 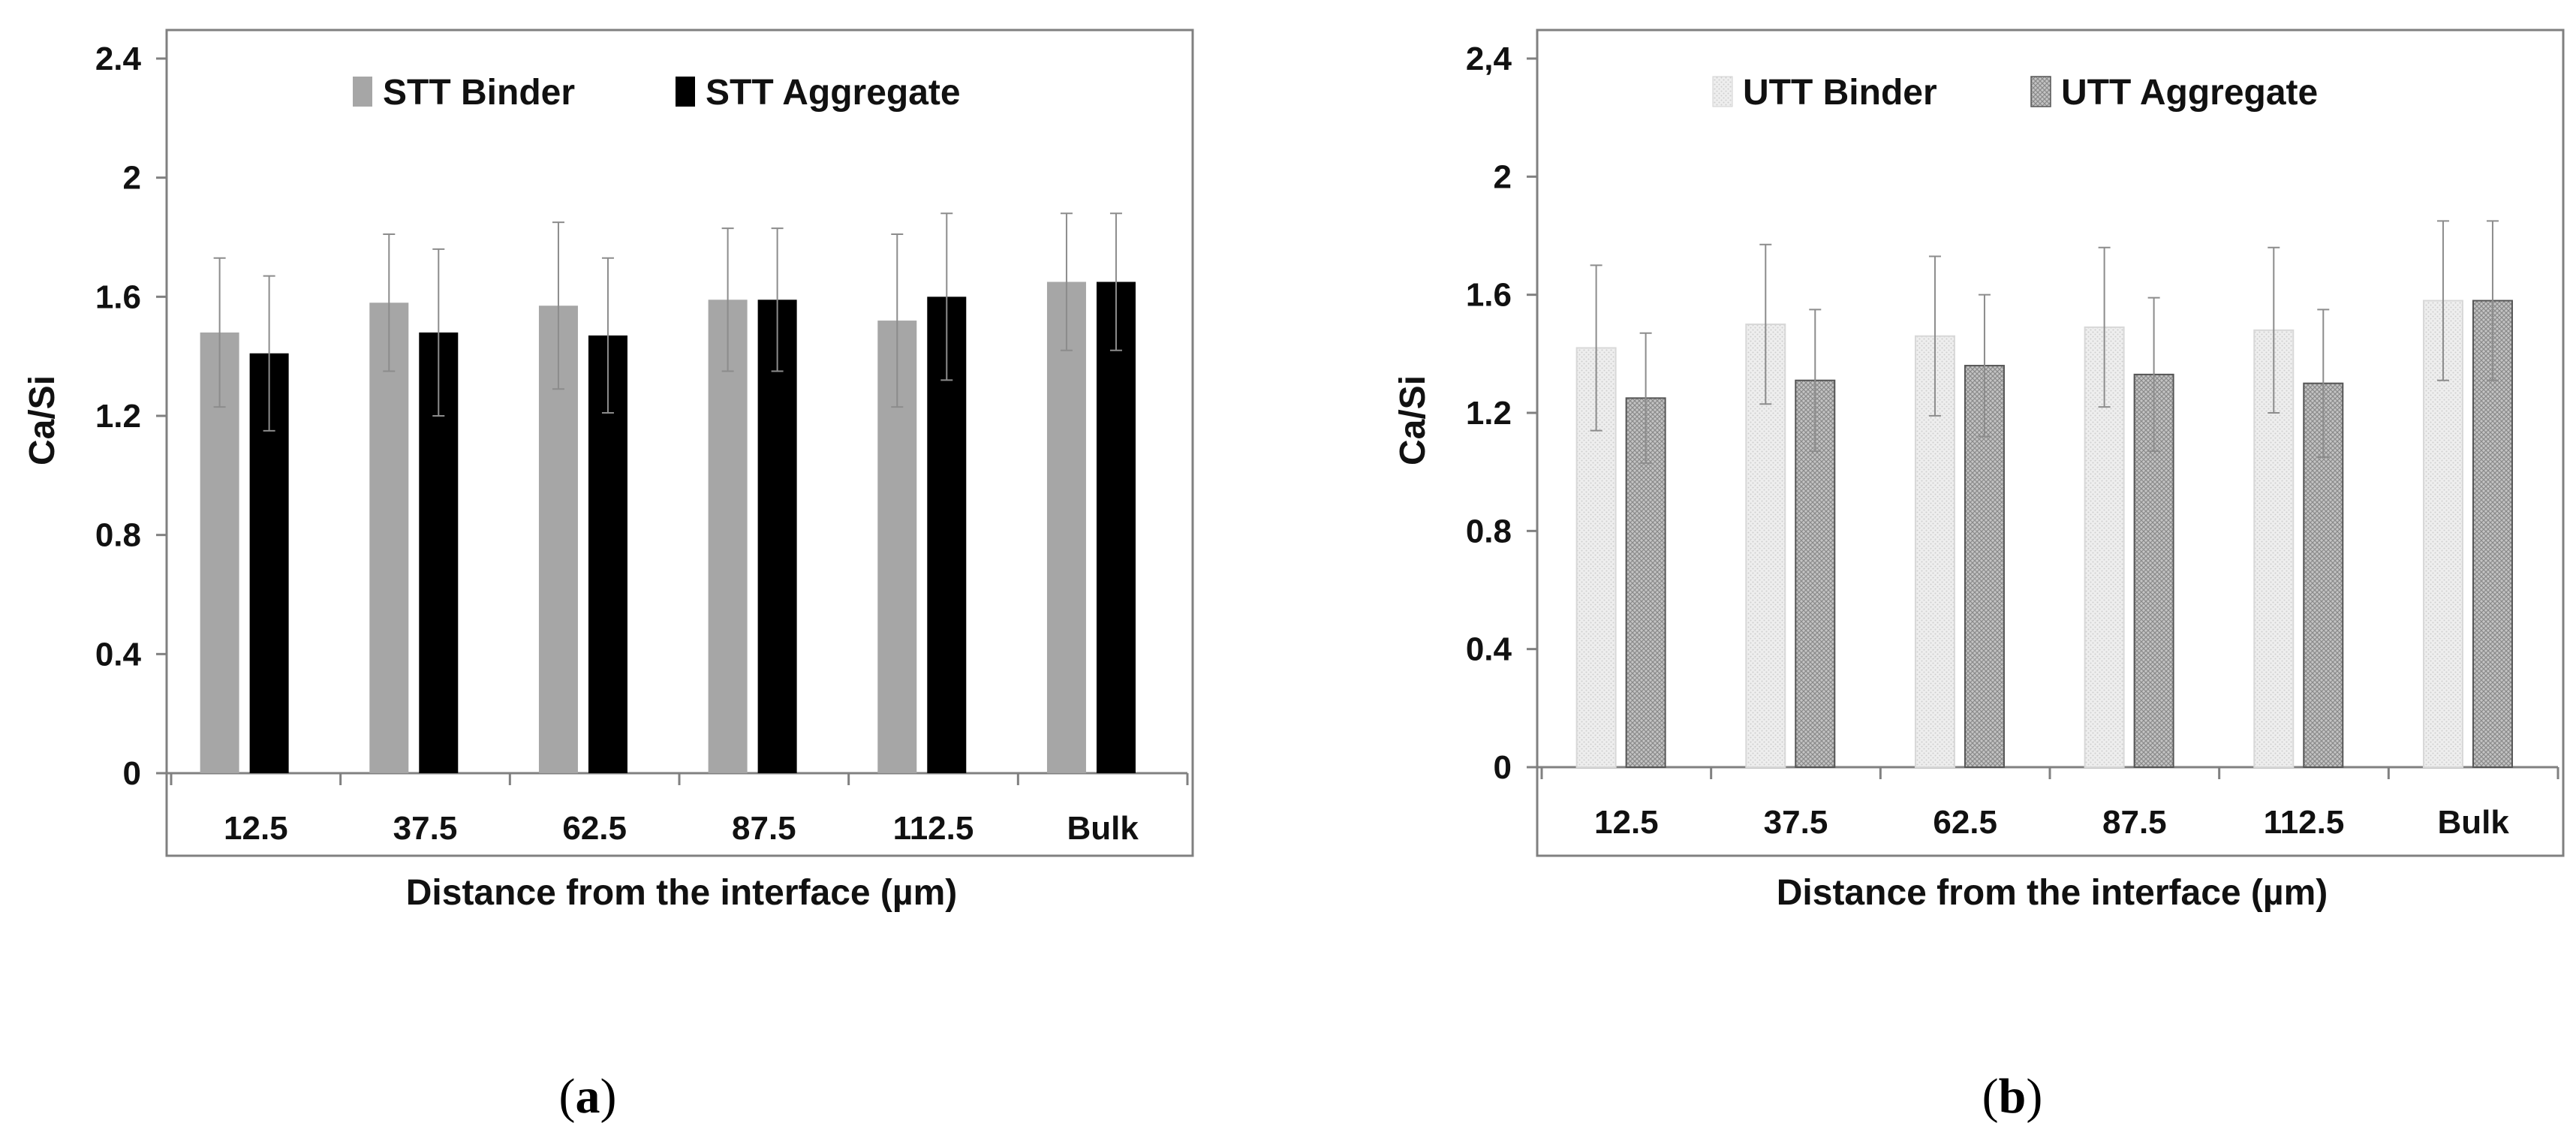 What do you see at coordinates (833, 93) in the screenshot?
I see `legend-label-stt-aggregate: STT Aggregate` at bounding box center [833, 93].